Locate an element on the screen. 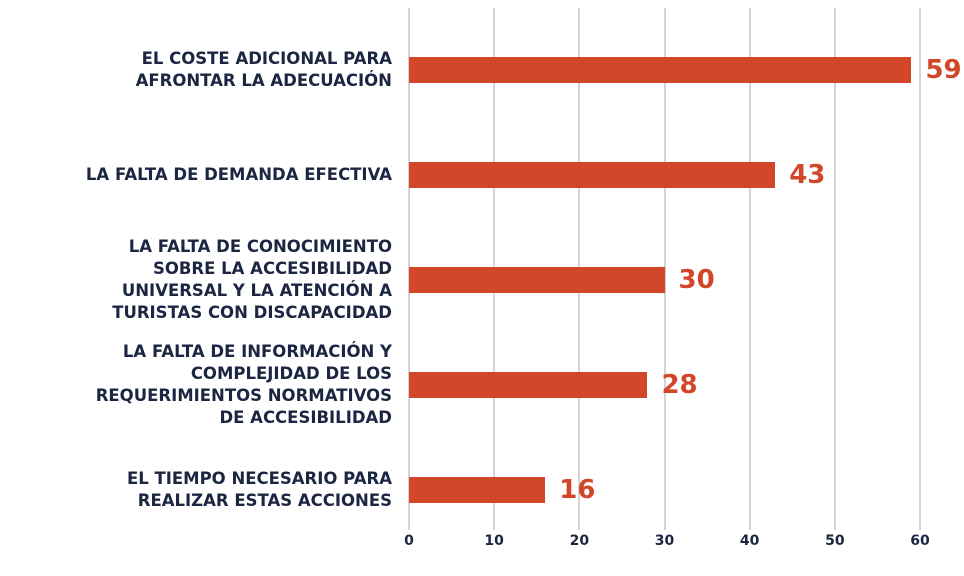 The image size is (964, 576). category-label: LA FALTA DE DEMANDA EFECTIVA is located at coordinates (238, 174).